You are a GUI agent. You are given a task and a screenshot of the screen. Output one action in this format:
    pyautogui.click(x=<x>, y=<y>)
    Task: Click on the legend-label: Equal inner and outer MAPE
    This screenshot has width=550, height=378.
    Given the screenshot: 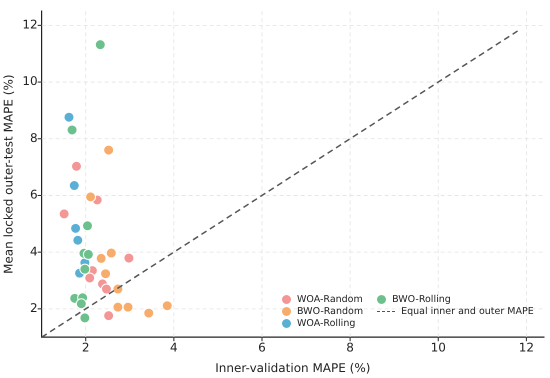 What is the action you would take?
    pyautogui.click(x=467, y=312)
    